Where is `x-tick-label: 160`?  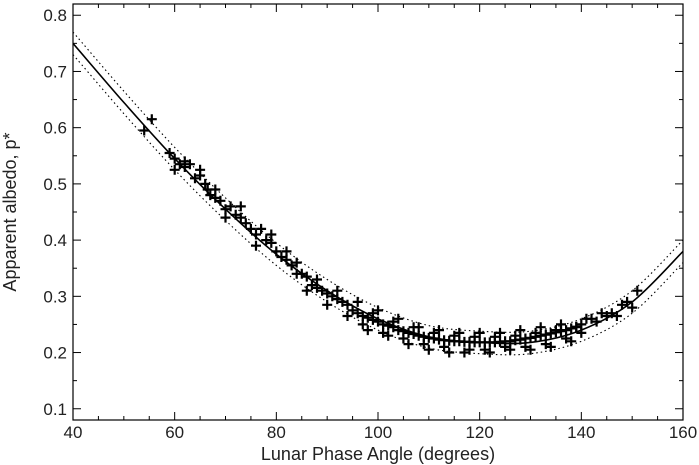
x-tick-label: 160 is located at coordinates (683, 432).